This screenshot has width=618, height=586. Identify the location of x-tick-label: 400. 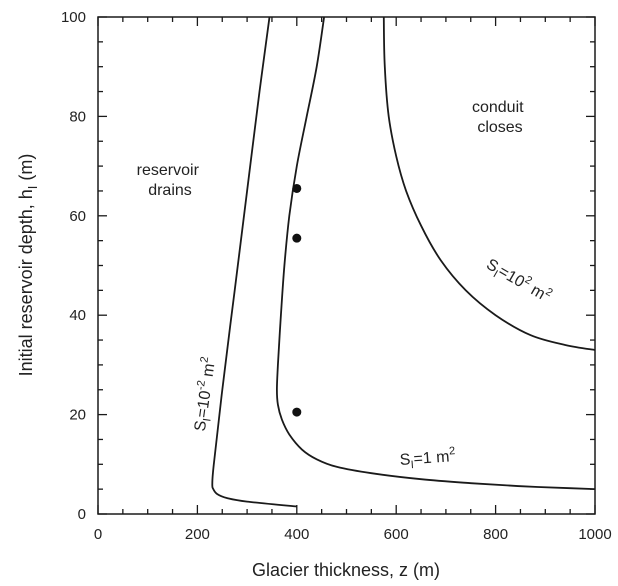
(296, 534).